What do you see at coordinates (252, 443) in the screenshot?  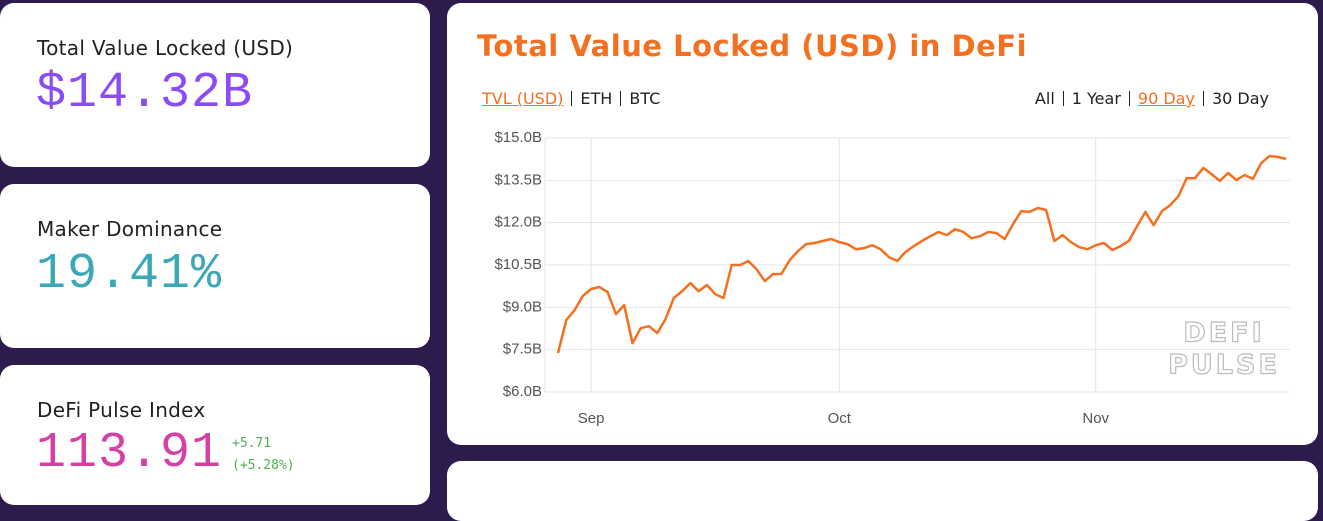 I see `index-change: +5.71` at bounding box center [252, 443].